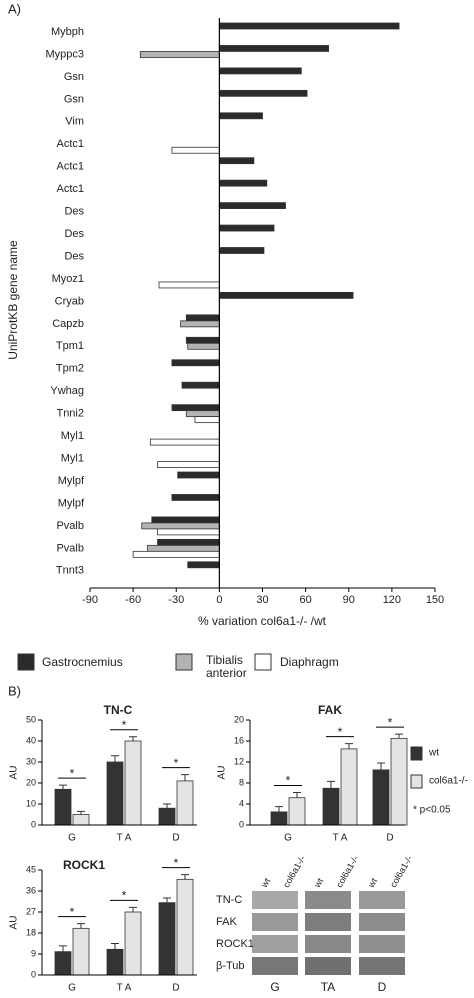  I want to click on y-tick-label: 0, so click(33, 974).